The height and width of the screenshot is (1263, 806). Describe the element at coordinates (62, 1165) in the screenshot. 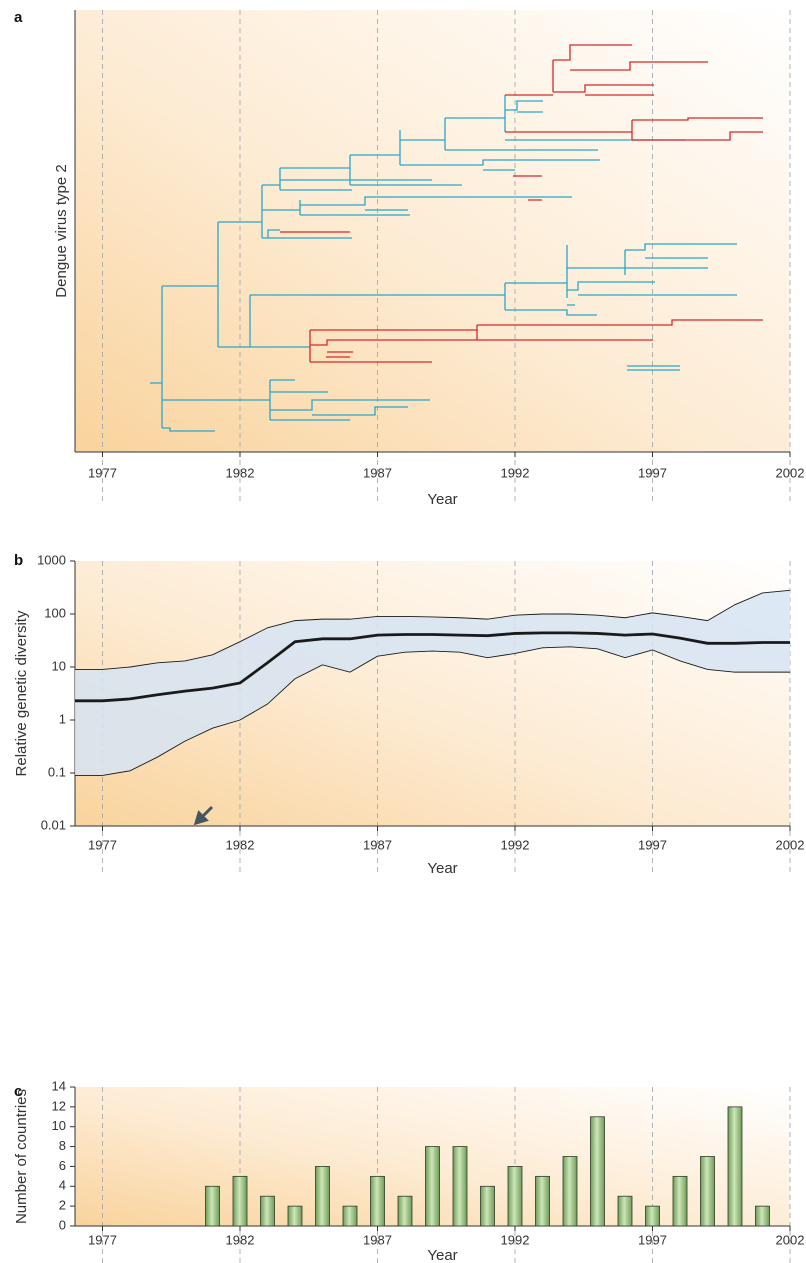

I see `y-tick-label: 6` at that location.